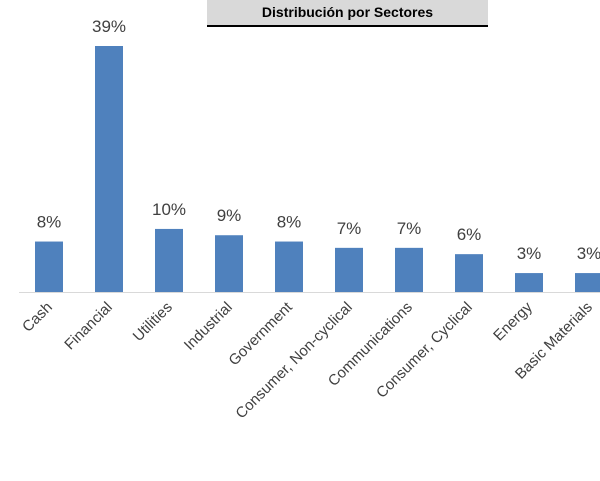  What do you see at coordinates (588, 253) in the screenshot?
I see `data-label-9: 3%` at bounding box center [588, 253].